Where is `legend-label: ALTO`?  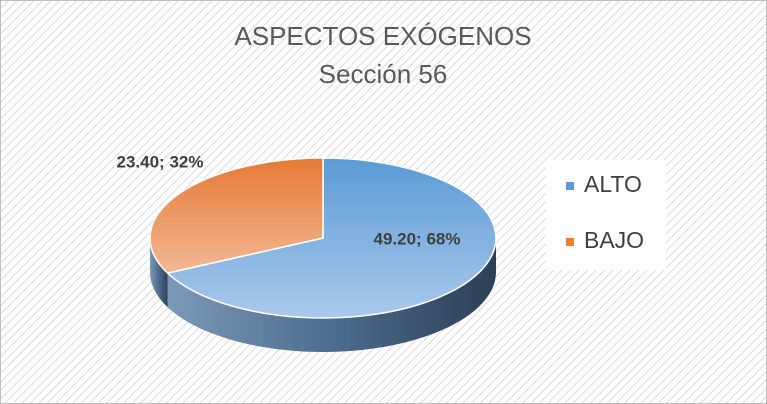 legend-label: ALTO is located at coordinates (613, 184).